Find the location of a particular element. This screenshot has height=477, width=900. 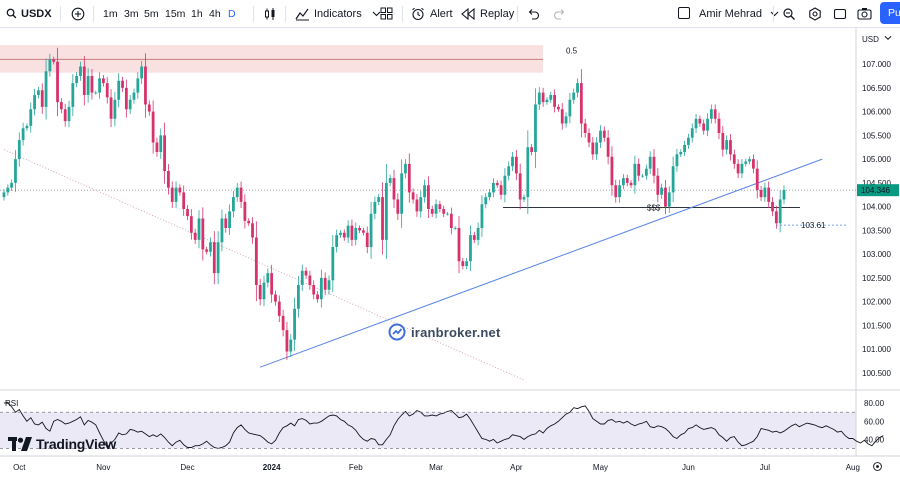

layout-checkbox-icon is located at coordinates (684, 13).